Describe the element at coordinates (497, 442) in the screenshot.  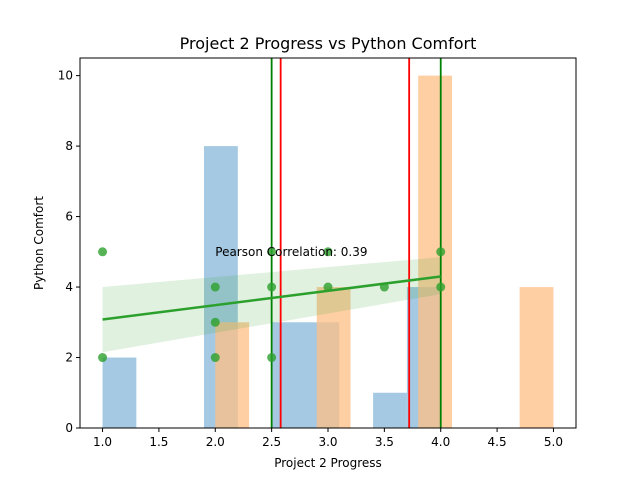
I see `x-tick-label: 4.5` at that location.